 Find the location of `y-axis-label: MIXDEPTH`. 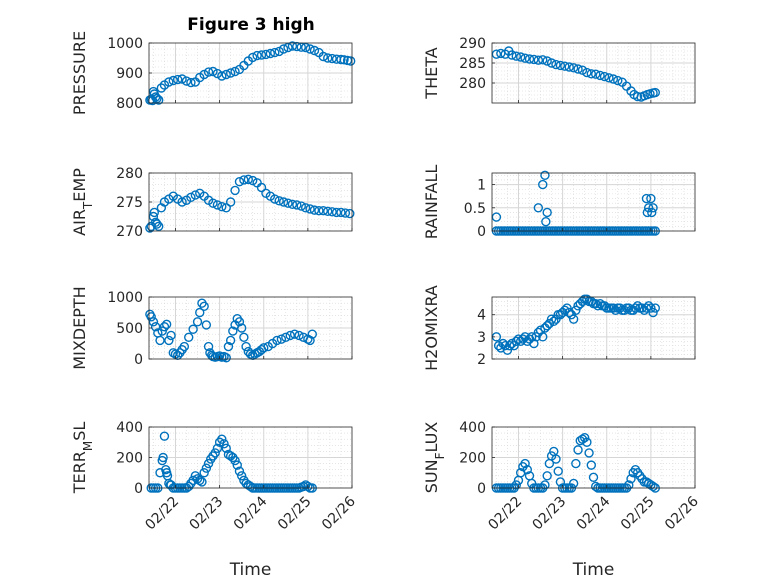

y-axis-label: MIXDEPTH is located at coordinates (79, 327).